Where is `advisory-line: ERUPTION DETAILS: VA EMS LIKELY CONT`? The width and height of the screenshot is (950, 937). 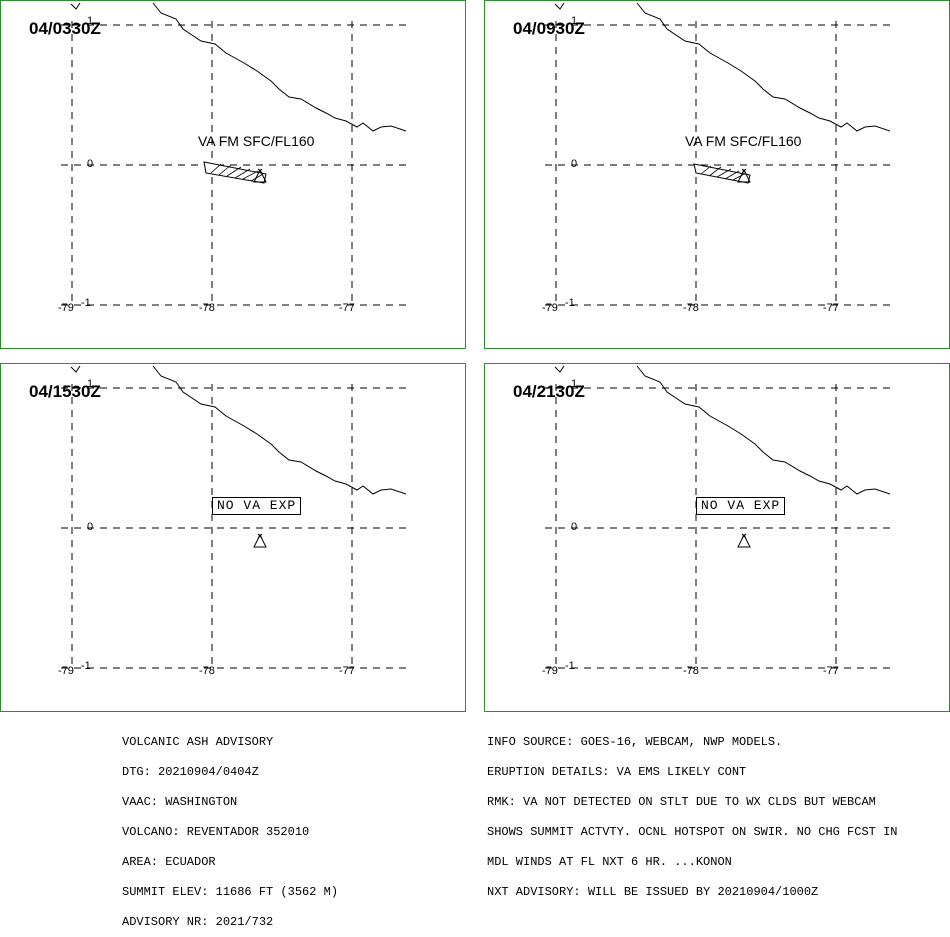 advisory-line: ERUPTION DETAILS: VA EMS LIKELY CONT is located at coordinates (617, 772).